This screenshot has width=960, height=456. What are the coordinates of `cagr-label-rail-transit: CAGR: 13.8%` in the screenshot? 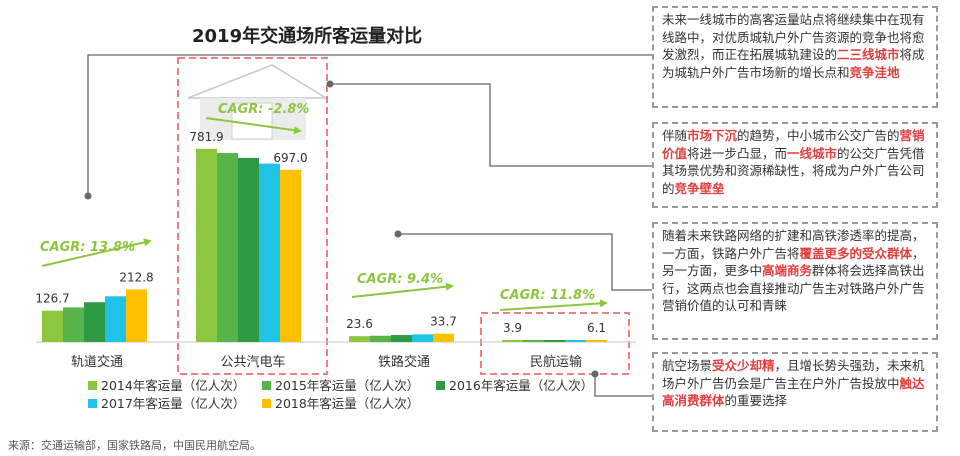 It's located at (87, 247).